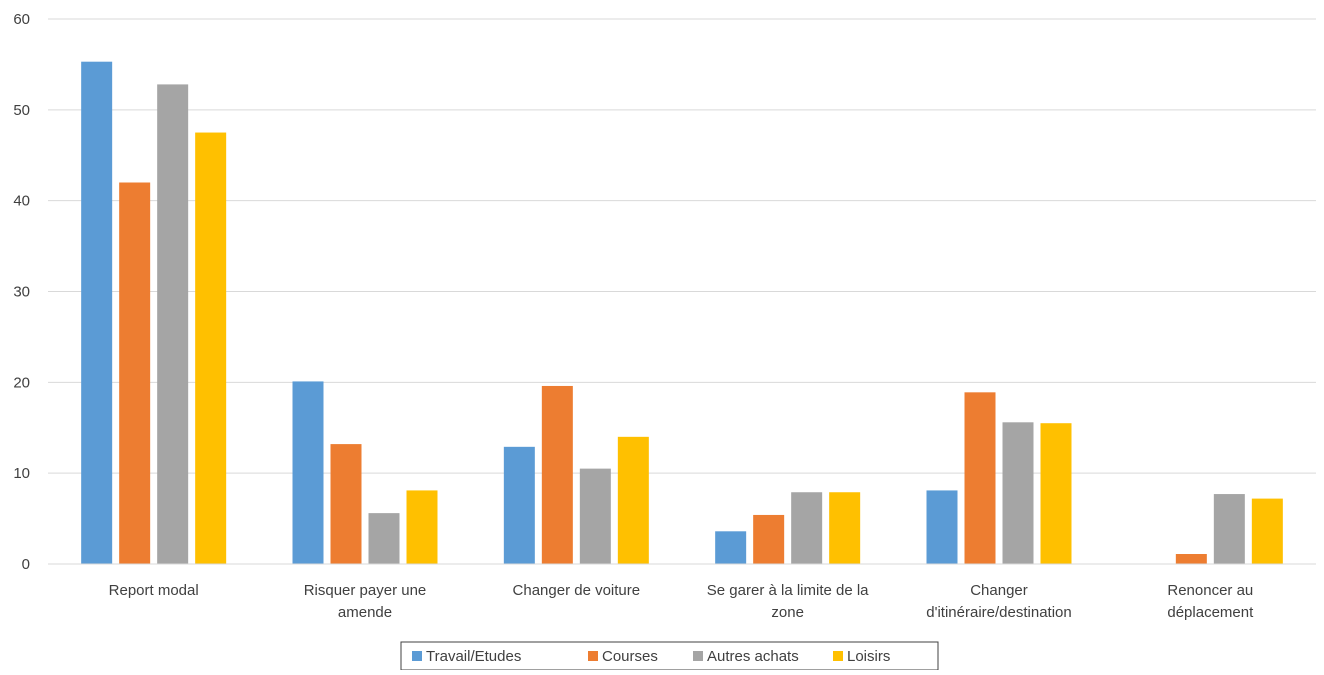 The height and width of the screenshot is (675, 1324). Describe the element at coordinates (630, 656) in the screenshot. I see `legend-label: Courses` at that location.